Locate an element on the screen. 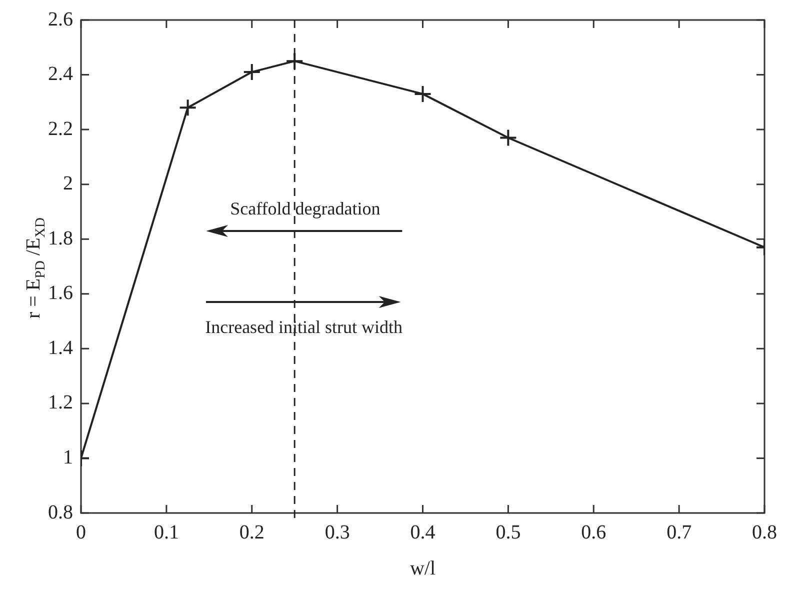  y-tick-label: 0.8 is located at coordinates (60, 512).